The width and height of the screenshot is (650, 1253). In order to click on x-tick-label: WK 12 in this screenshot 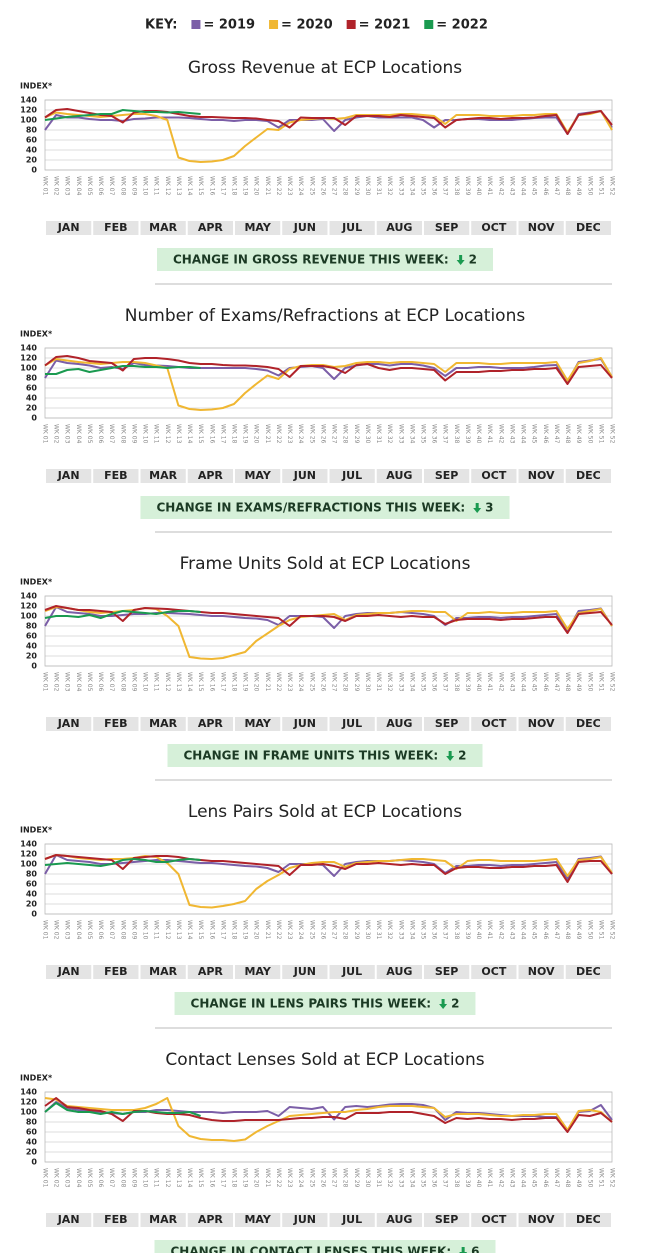, I will do `click(167, 930)`.